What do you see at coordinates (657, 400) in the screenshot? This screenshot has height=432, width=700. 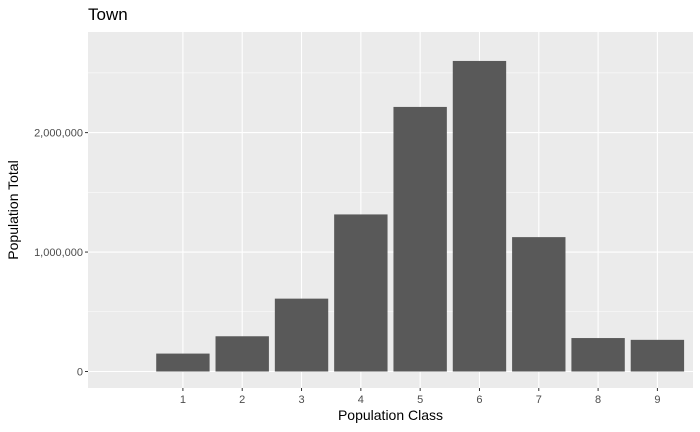 I see `x-tick-label: 9` at bounding box center [657, 400].